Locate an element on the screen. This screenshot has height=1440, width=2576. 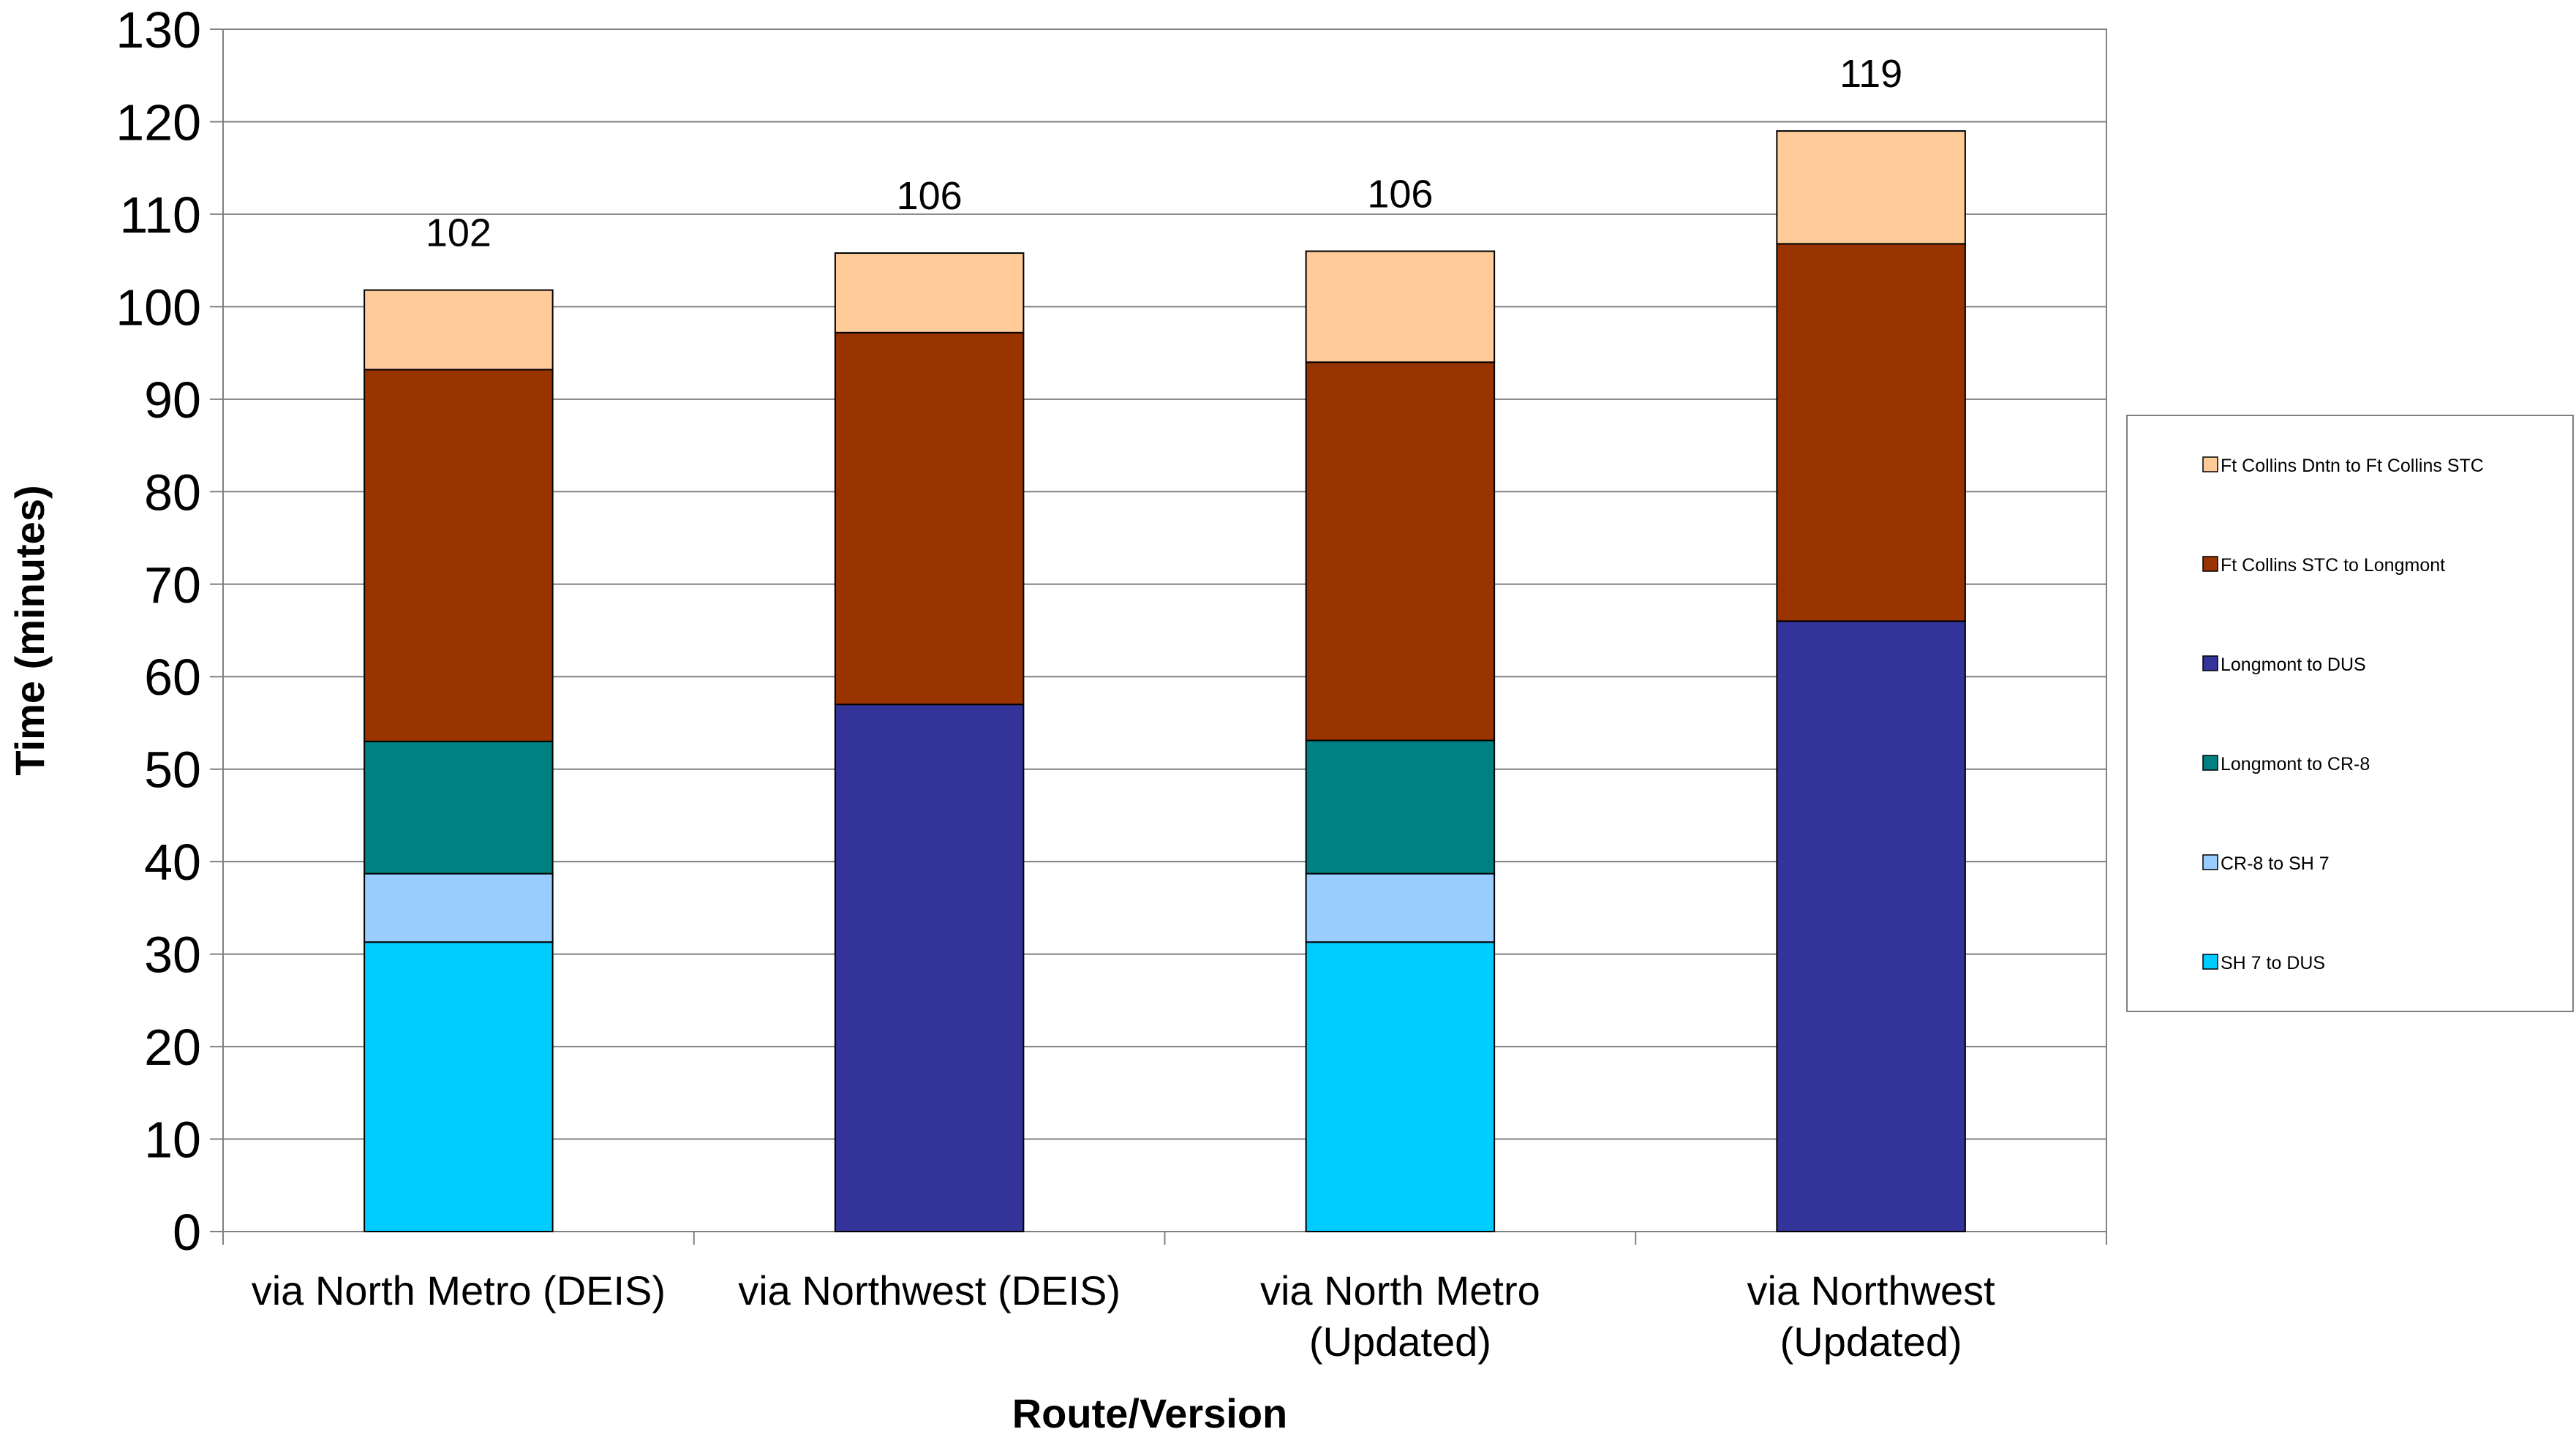
x-tick-label: via Northwest is located at coordinates (1871, 1290).